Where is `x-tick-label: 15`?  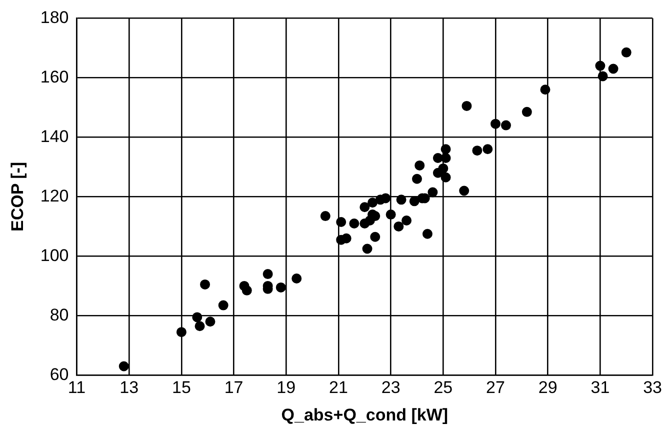 x-tick-label: 15 is located at coordinates (181, 388).